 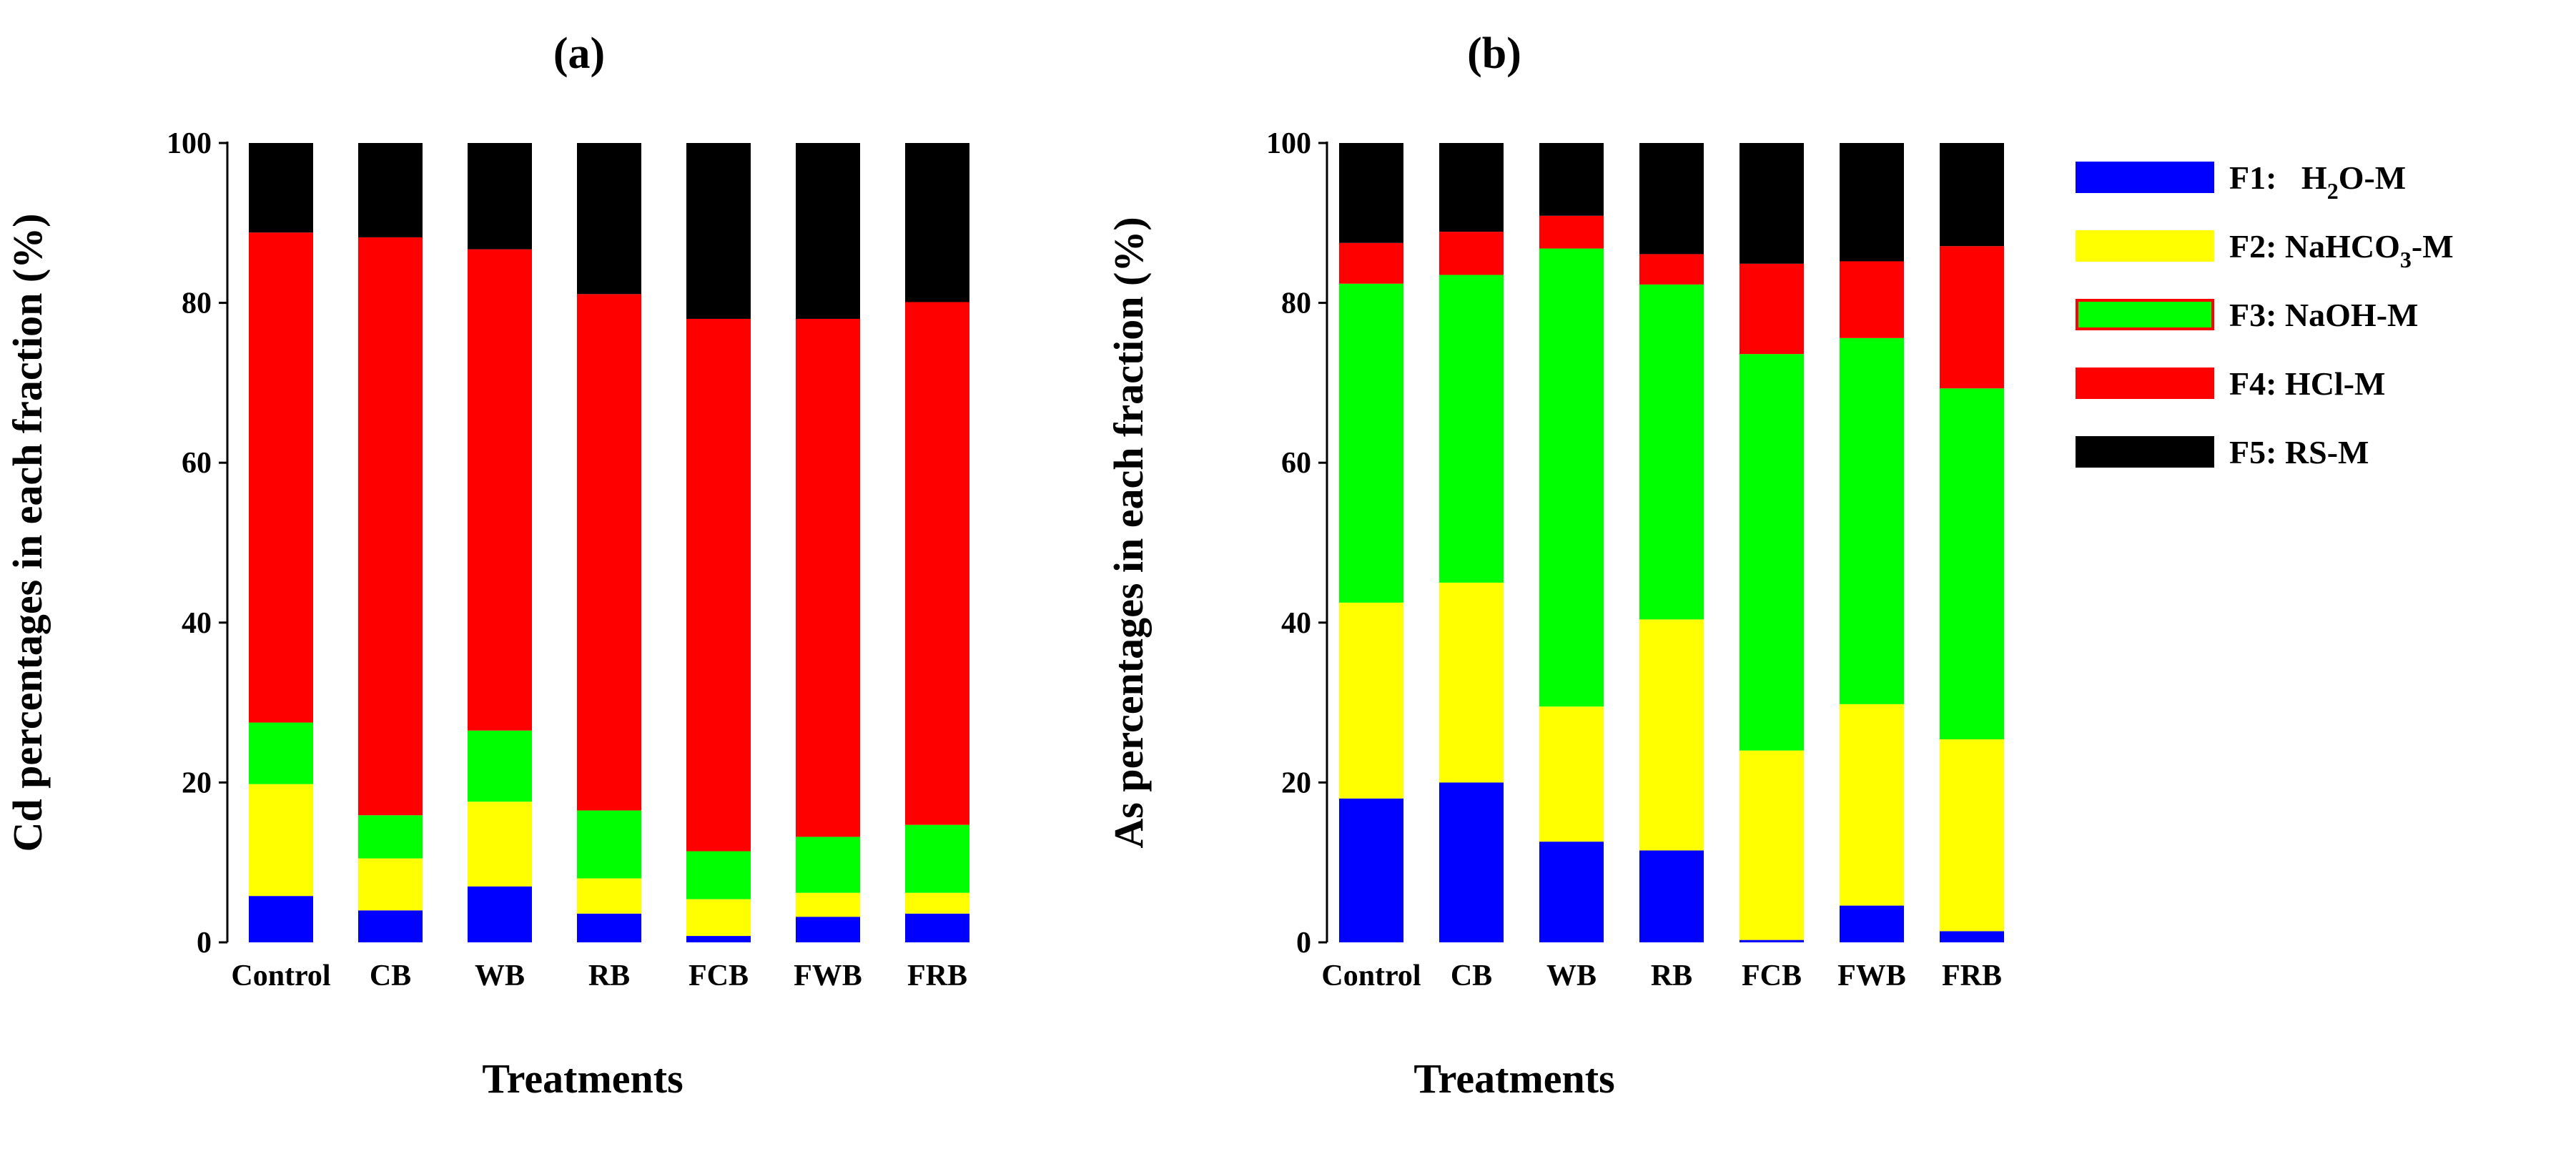 I want to click on panel-a-category-label: RB, so click(x=609, y=976).